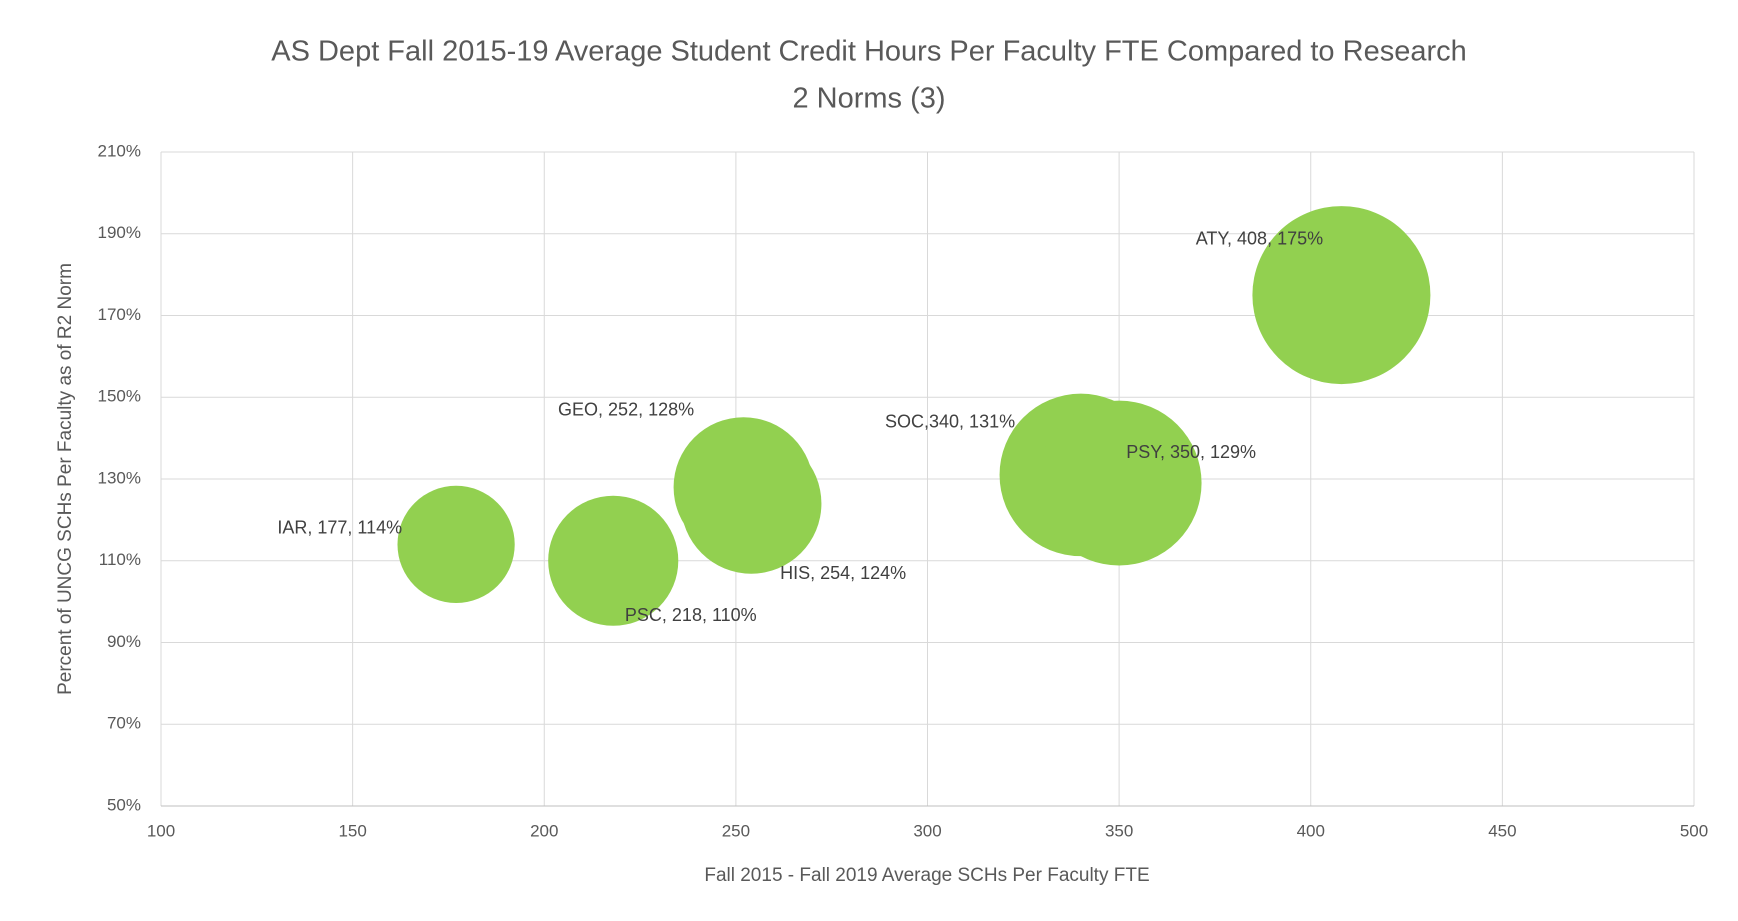 The width and height of the screenshot is (1738, 921). Describe the element at coordinates (626, 409) in the screenshot. I see `data-label: GEO, 252, 128%` at that location.